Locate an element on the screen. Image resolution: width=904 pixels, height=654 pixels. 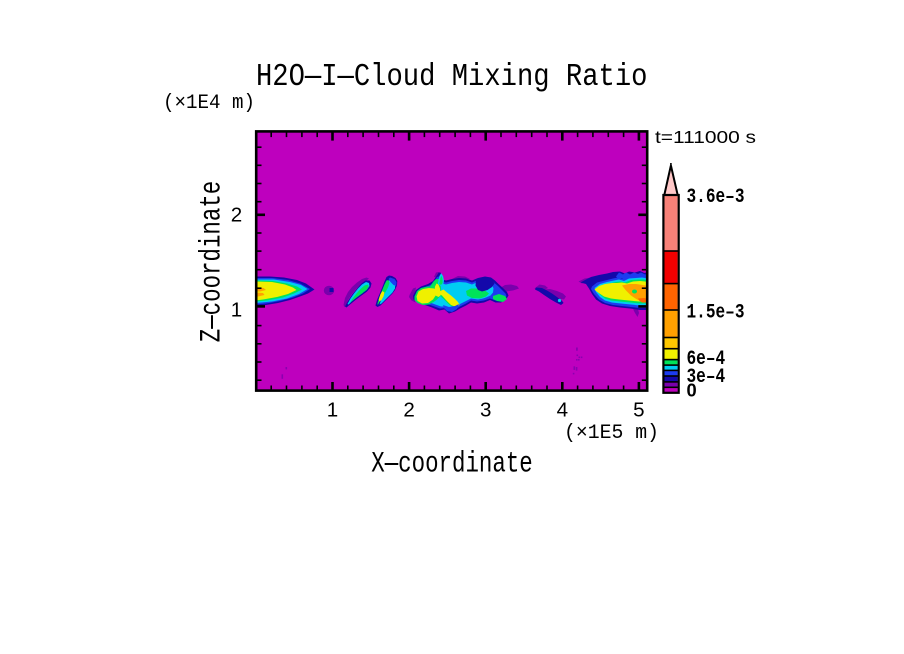
svg-text: 1.5e–3 is located at coordinates (716, 313).